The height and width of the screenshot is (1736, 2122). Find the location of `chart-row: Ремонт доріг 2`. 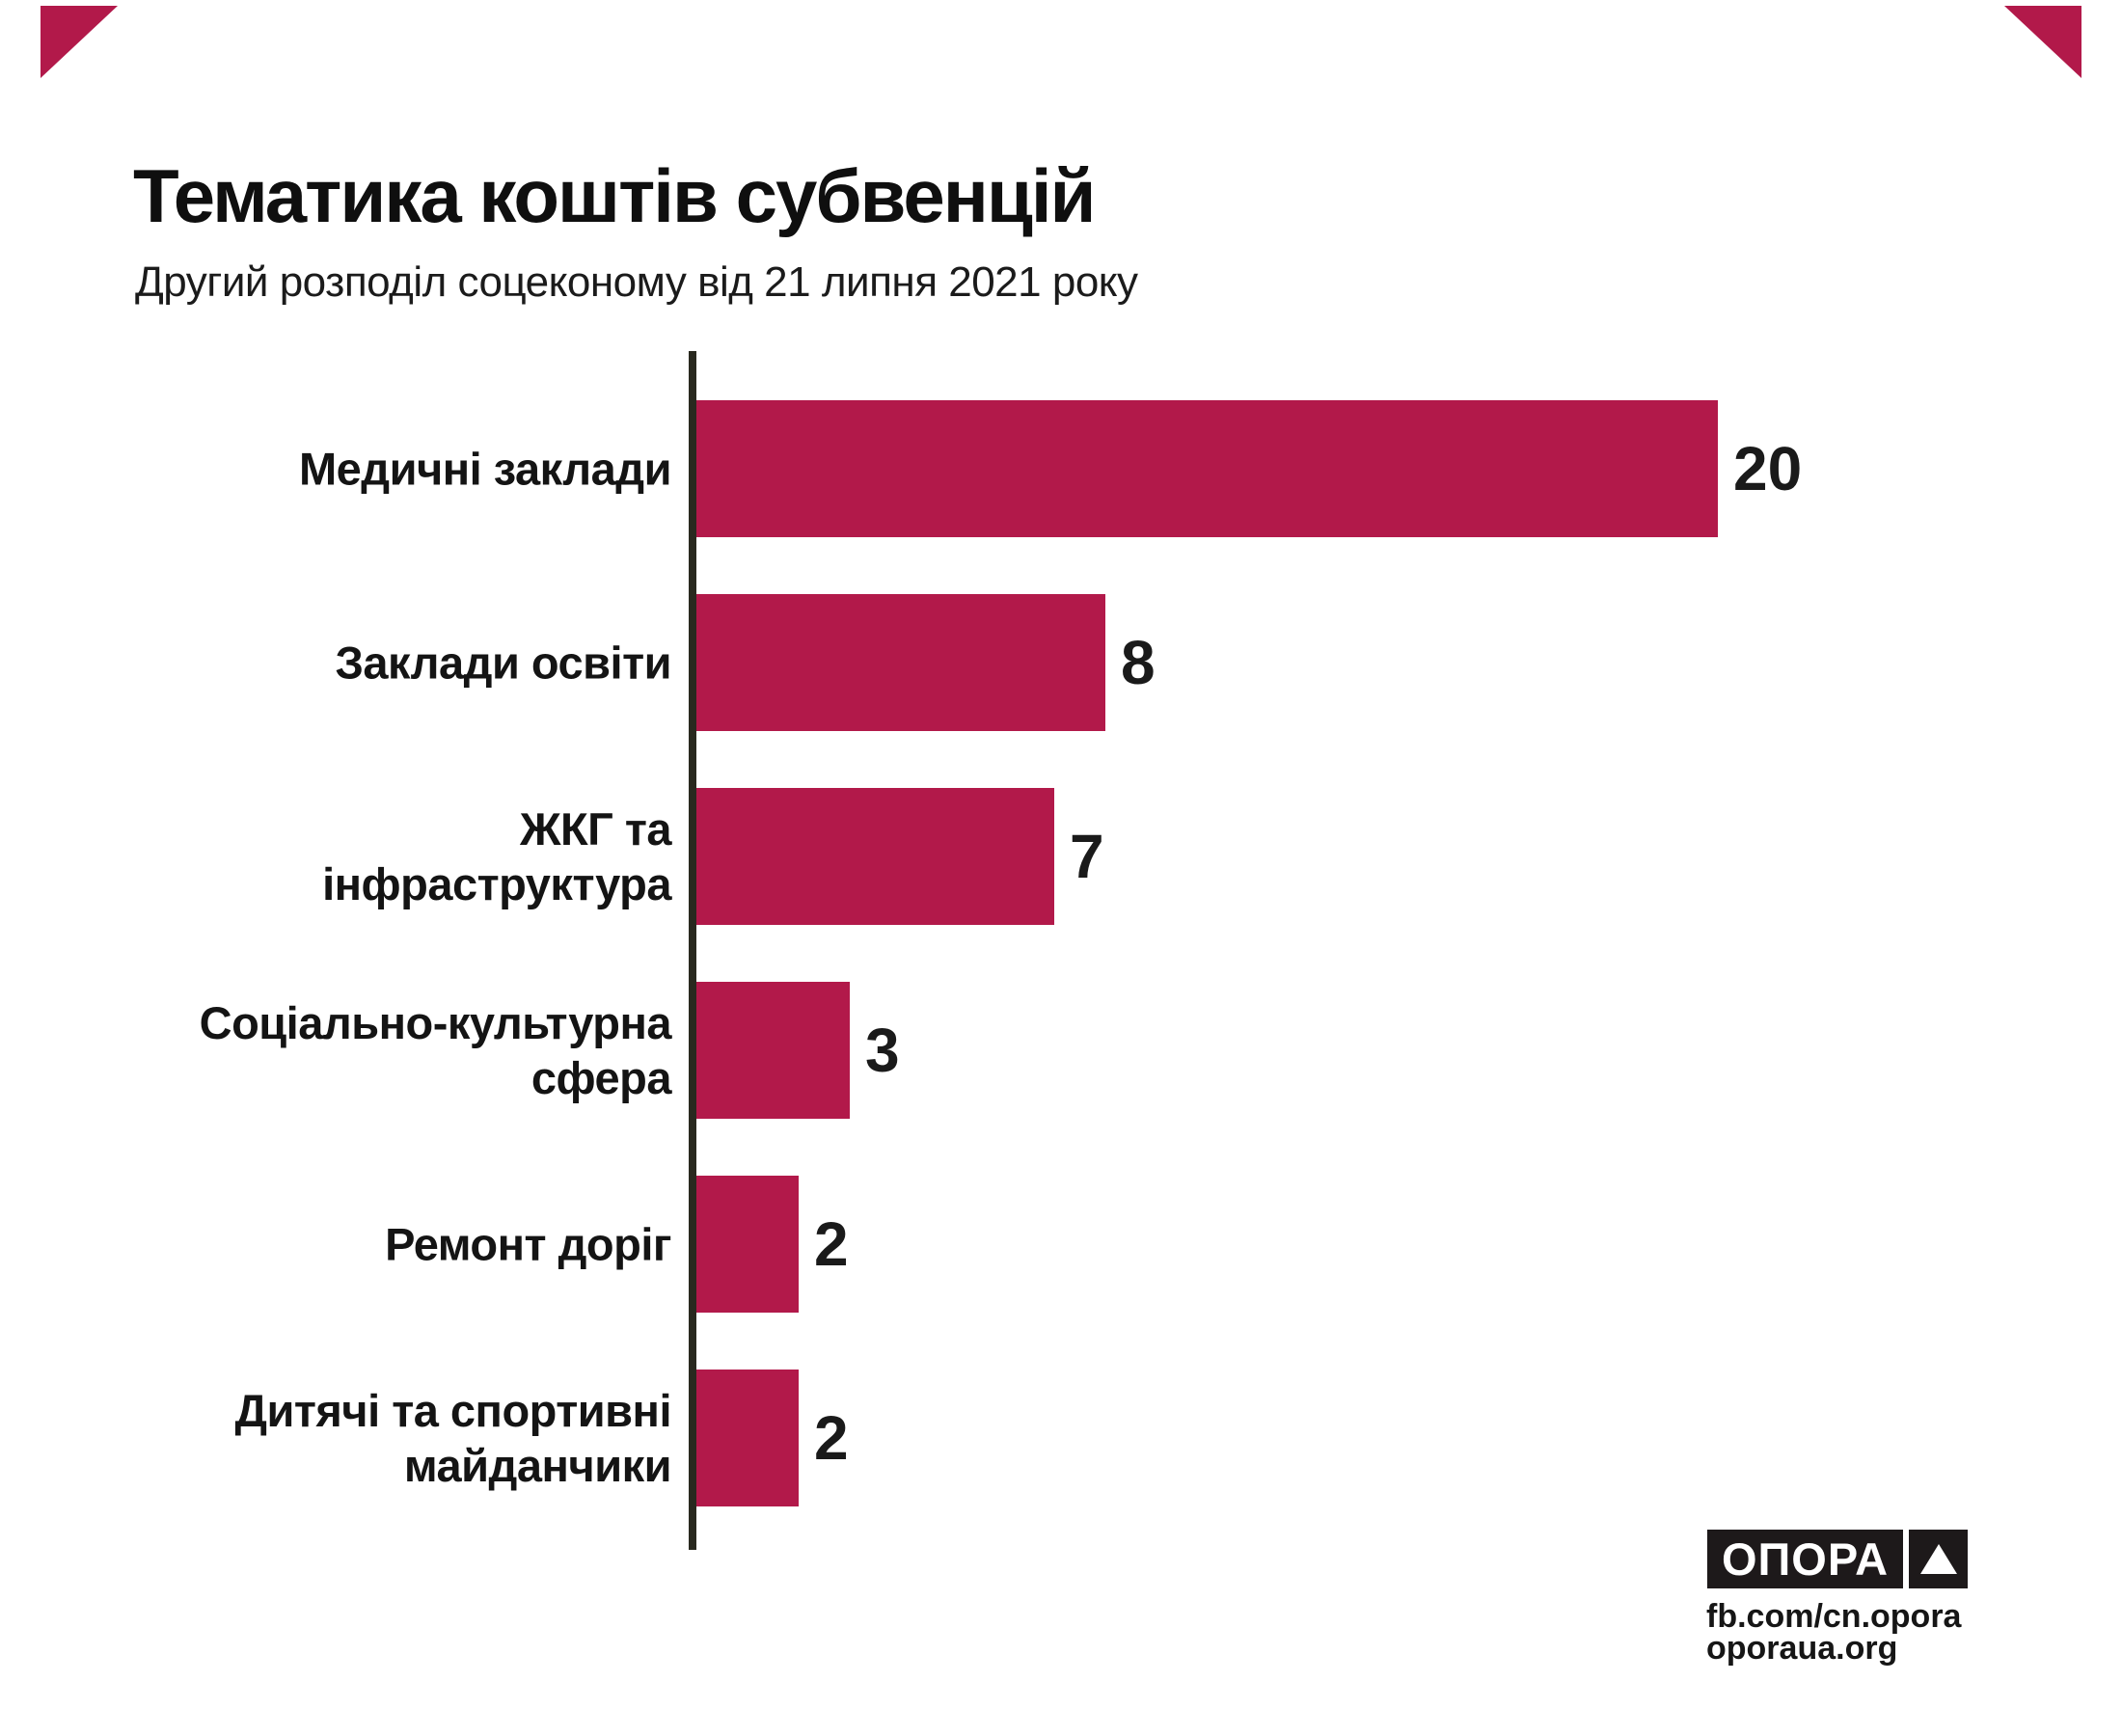

chart-row: Ремонт доріг 2 is located at coordinates (1061, 1245).